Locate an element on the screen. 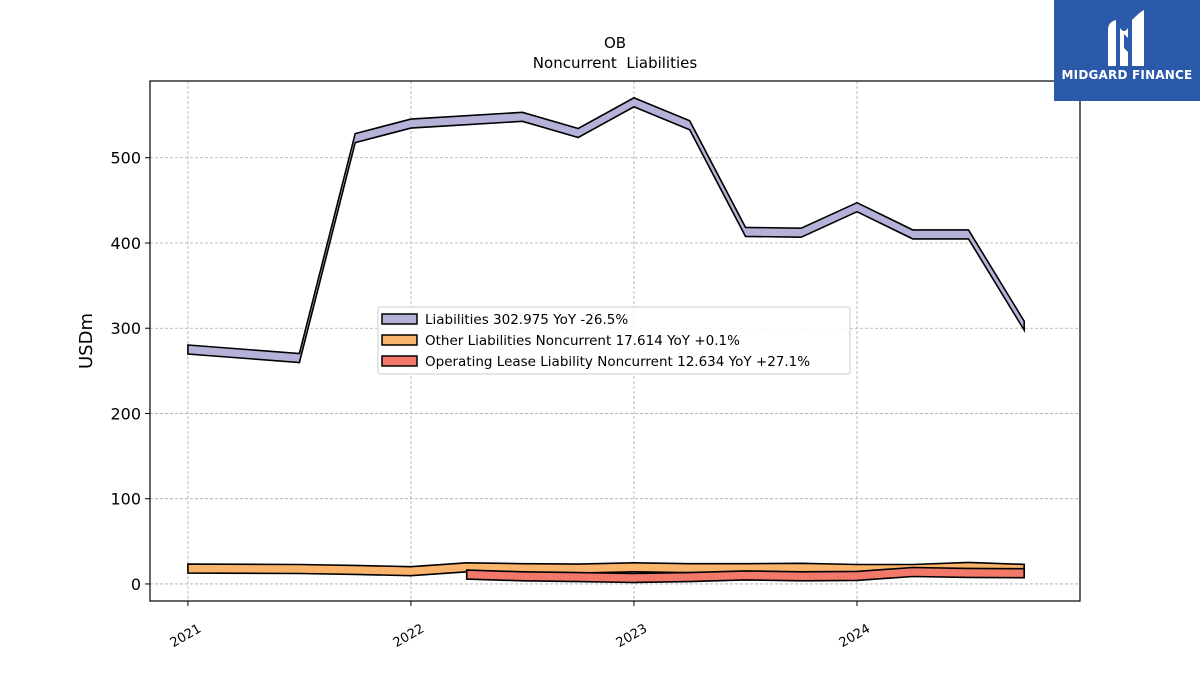 The width and height of the screenshot is (1200, 675). chart-title: OB is located at coordinates (615, 43).